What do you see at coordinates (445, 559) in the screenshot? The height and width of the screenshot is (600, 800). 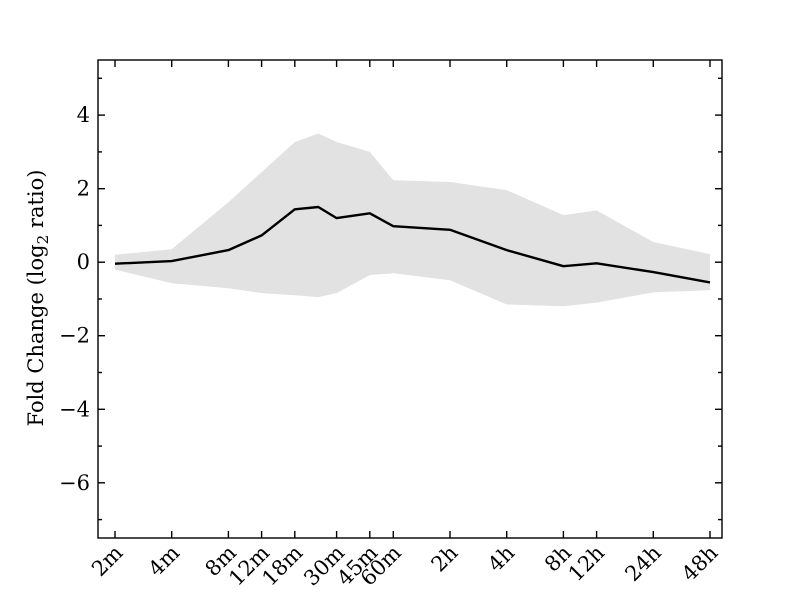 I see `x-tick-label: 2h` at bounding box center [445, 559].